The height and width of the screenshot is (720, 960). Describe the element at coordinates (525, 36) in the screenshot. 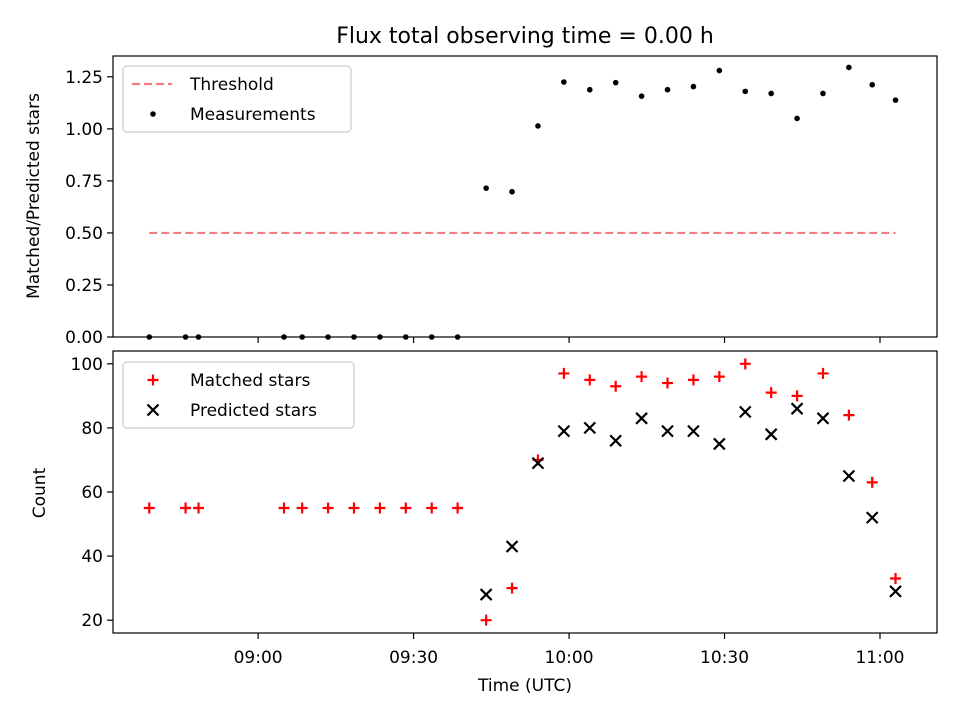

I see `chart-title: Flux total observing time = 0.00 h` at that location.